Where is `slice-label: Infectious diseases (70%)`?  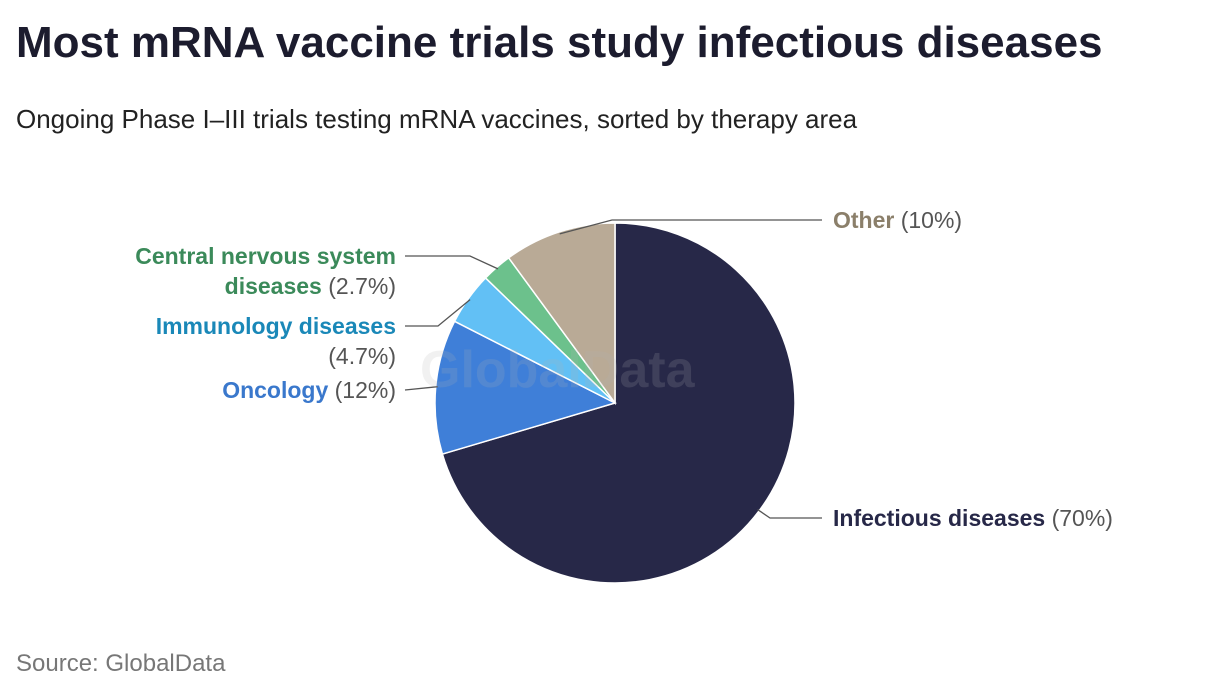
slice-label: Infectious diseases (70%) is located at coordinates (973, 518).